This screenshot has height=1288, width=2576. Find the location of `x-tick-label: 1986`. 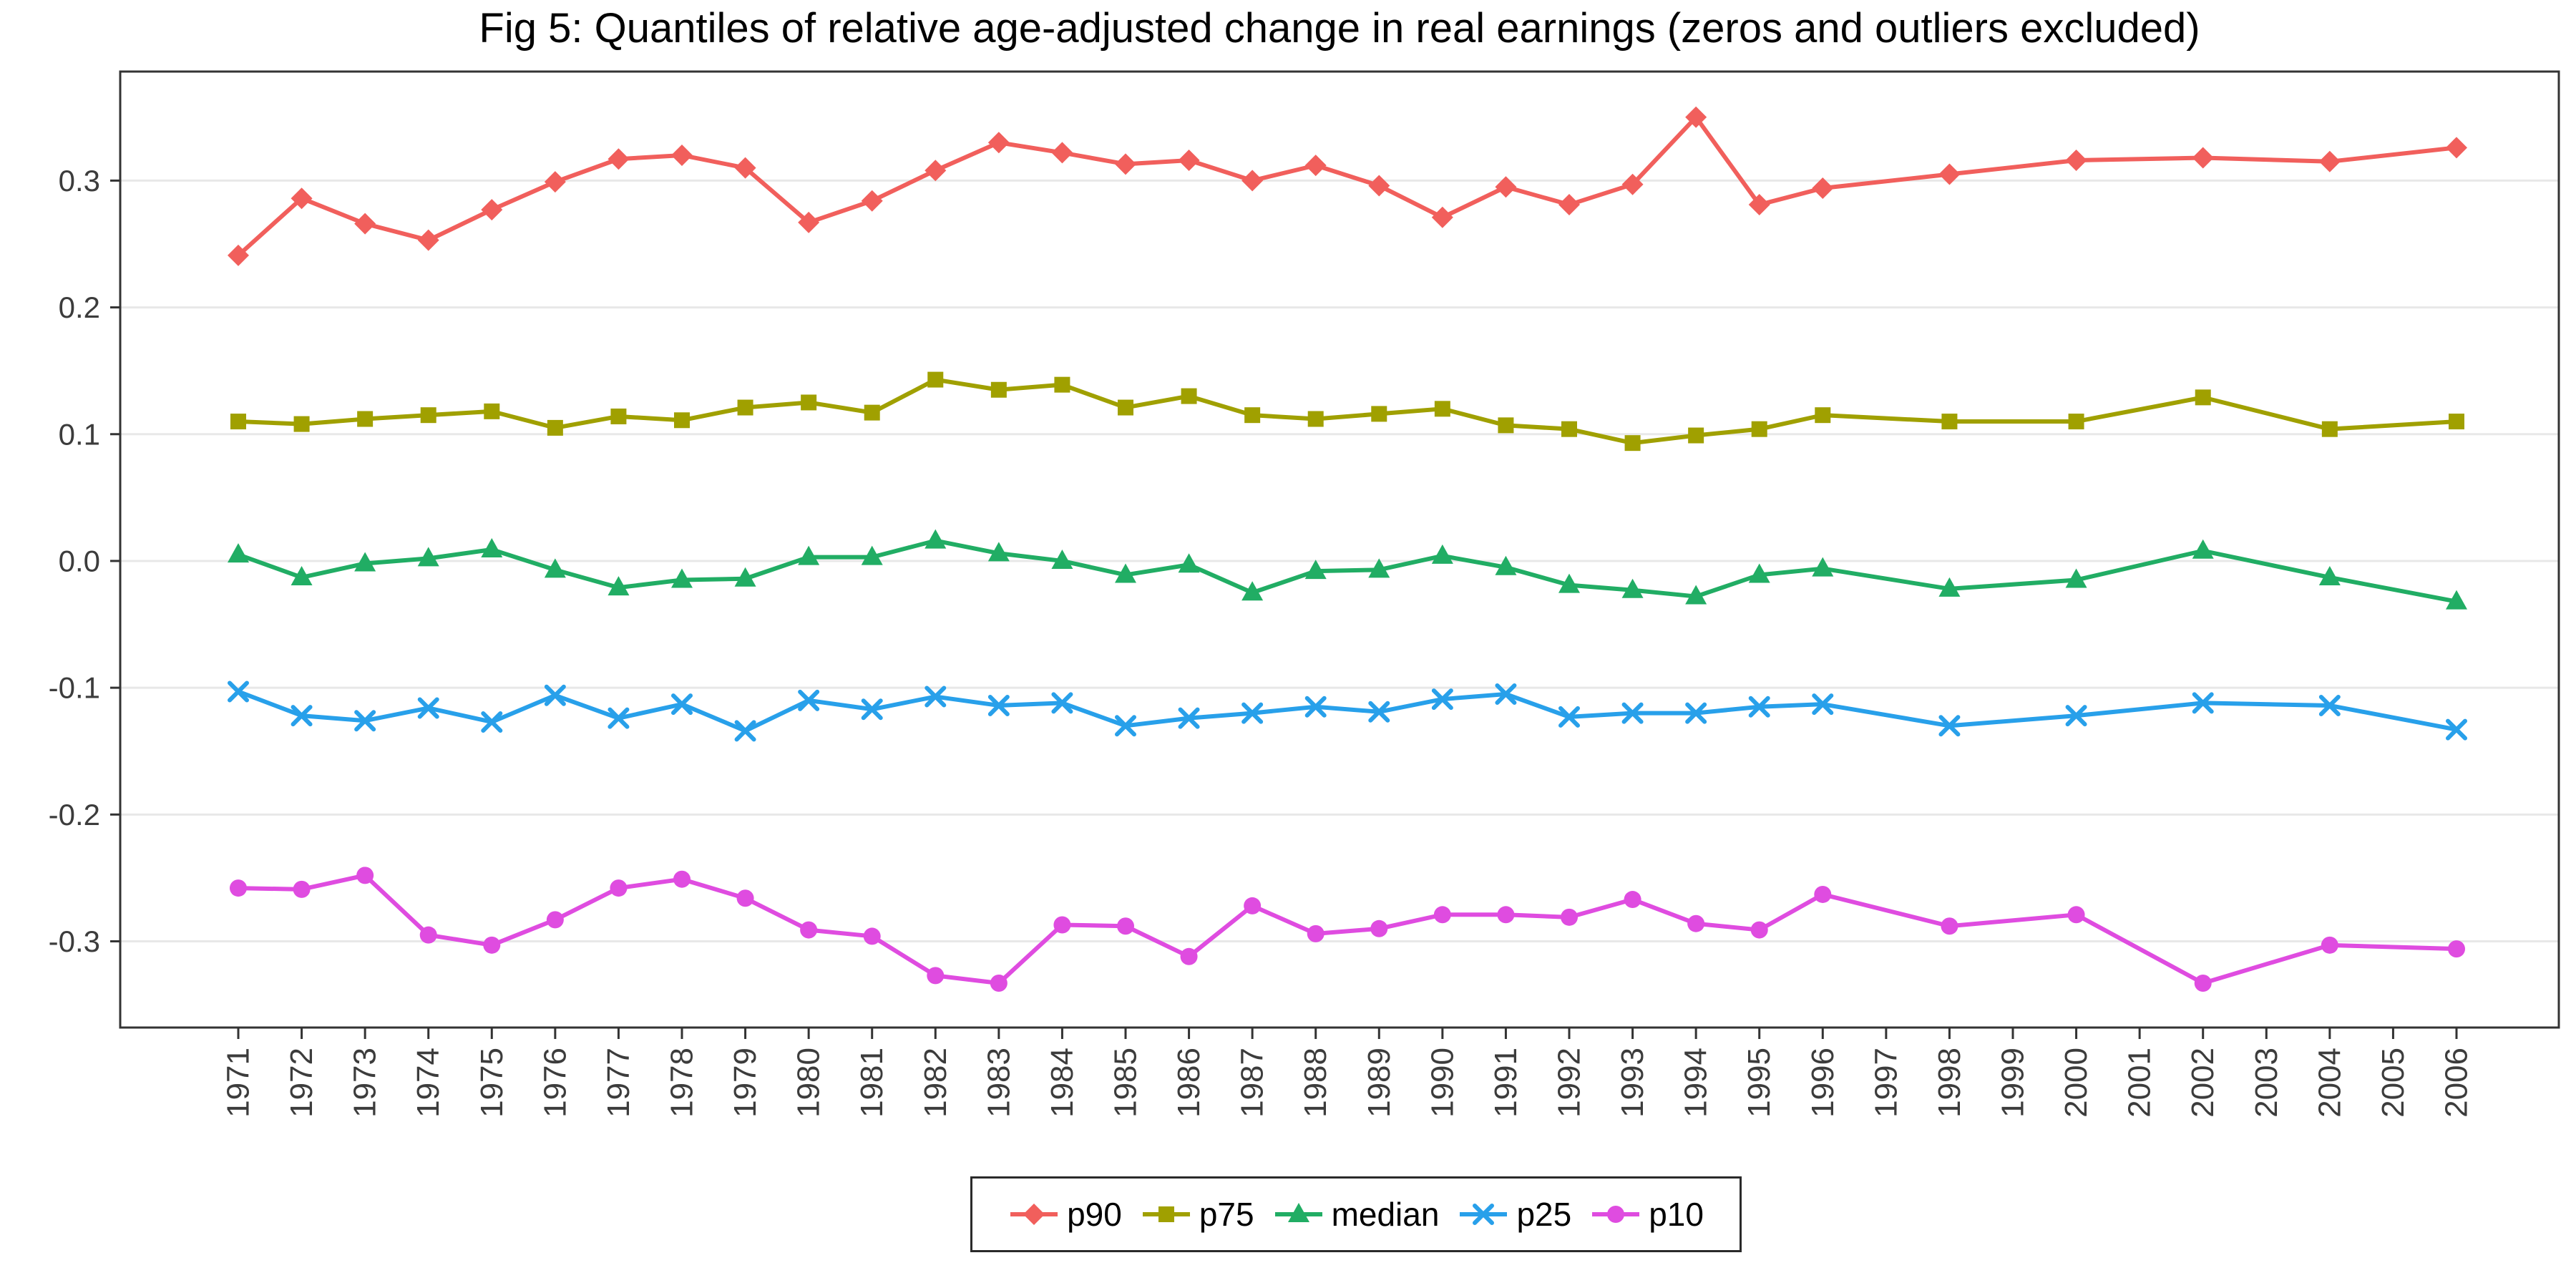

x-tick-label: 1986 is located at coordinates (1188, 1083).